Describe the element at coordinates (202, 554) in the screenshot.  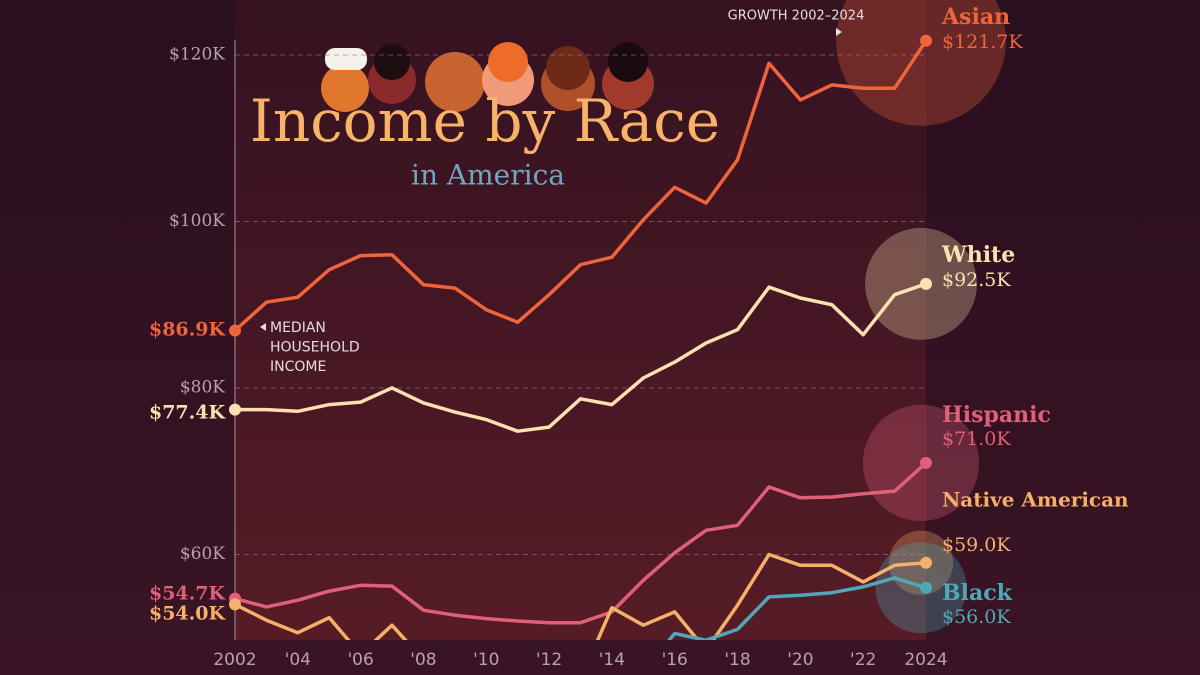
I see `y-tick-label: $60K` at that location.